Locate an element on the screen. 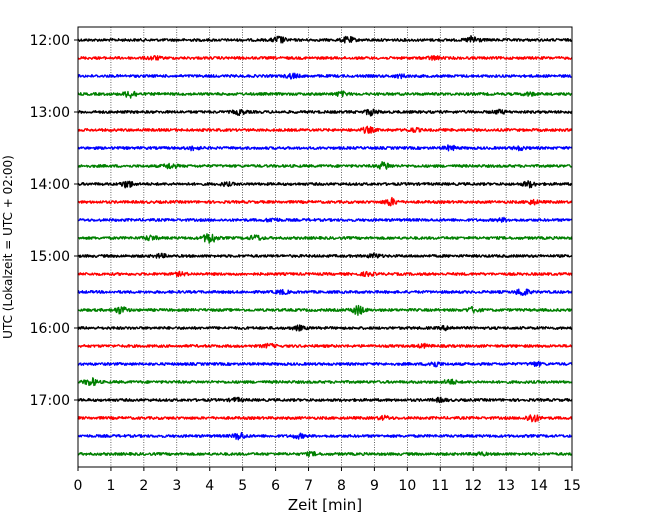 The width and height of the screenshot is (650, 520). x-axis-label: Zeit [min] is located at coordinates (325, 505).